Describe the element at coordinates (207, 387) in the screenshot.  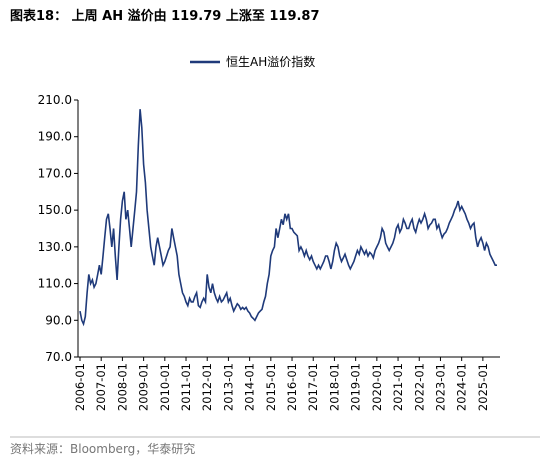
I see `x-tick-label: 2012-01` at that location.